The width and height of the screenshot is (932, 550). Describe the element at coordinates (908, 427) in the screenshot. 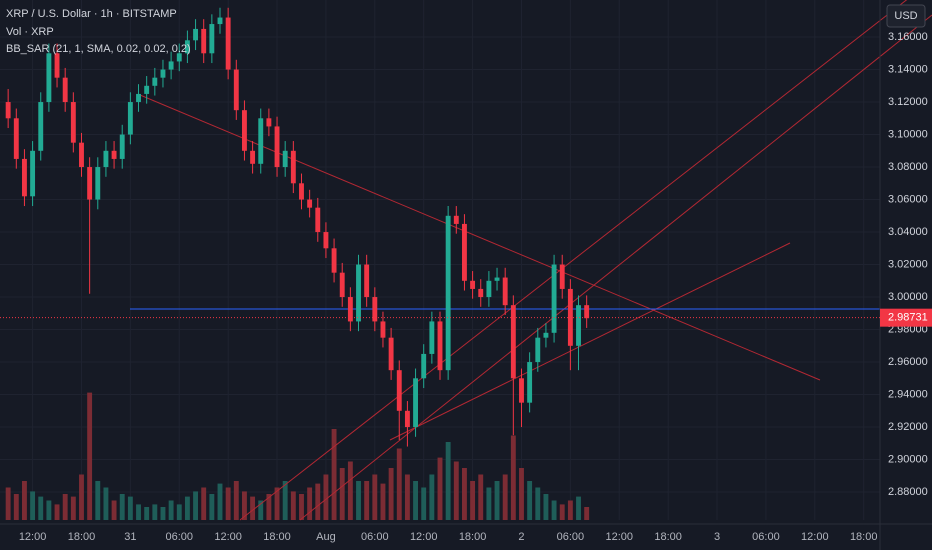

I see `y-tick-label: 2.92000` at that location.